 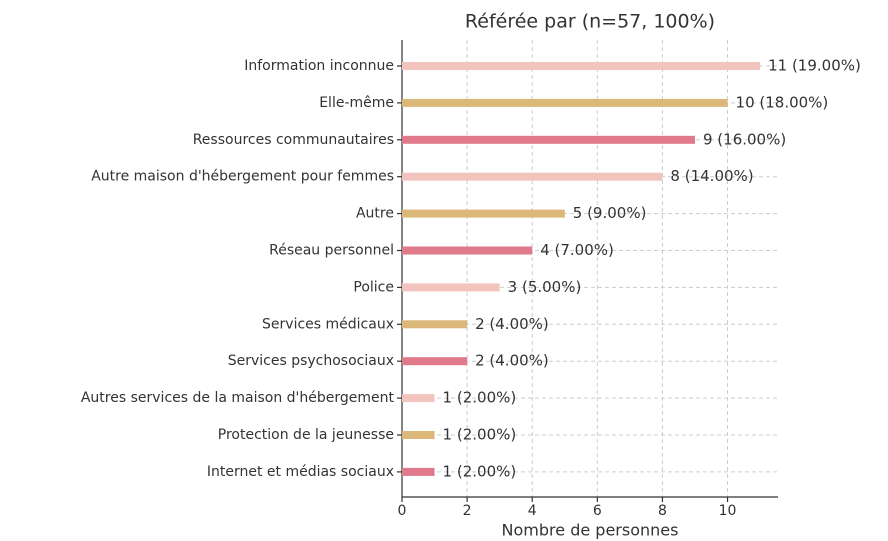 I want to click on x-tick-label: 0, so click(x=402, y=511).